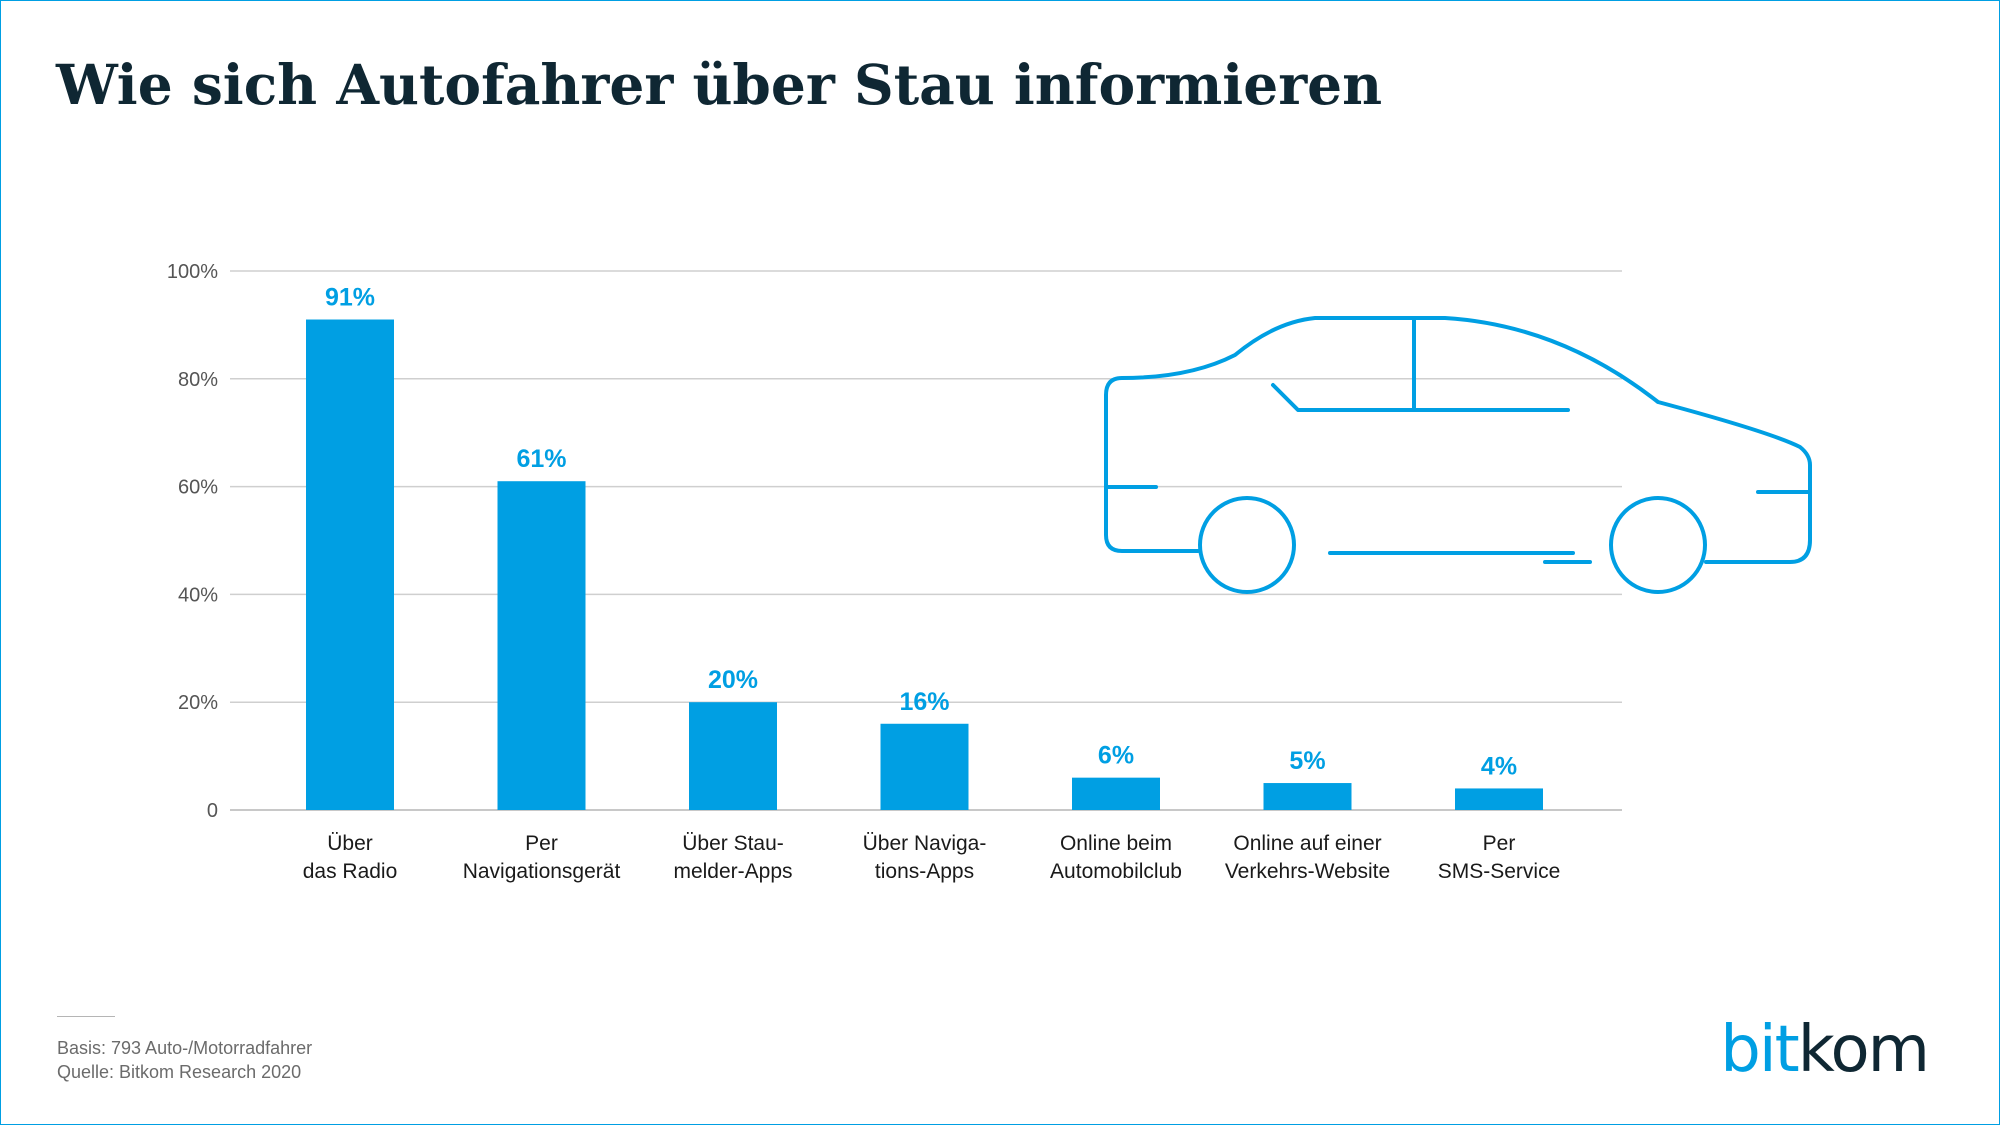 The height and width of the screenshot is (1125, 2000). I want to click on footer-divider, so click(86, 1016).